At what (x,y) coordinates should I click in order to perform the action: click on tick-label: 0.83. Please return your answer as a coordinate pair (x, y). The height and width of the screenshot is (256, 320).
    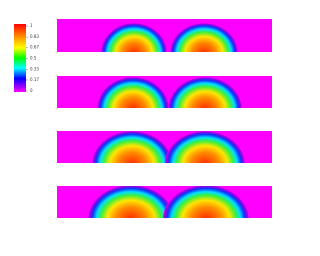
    Looking at the image, I should click on (34, 36).